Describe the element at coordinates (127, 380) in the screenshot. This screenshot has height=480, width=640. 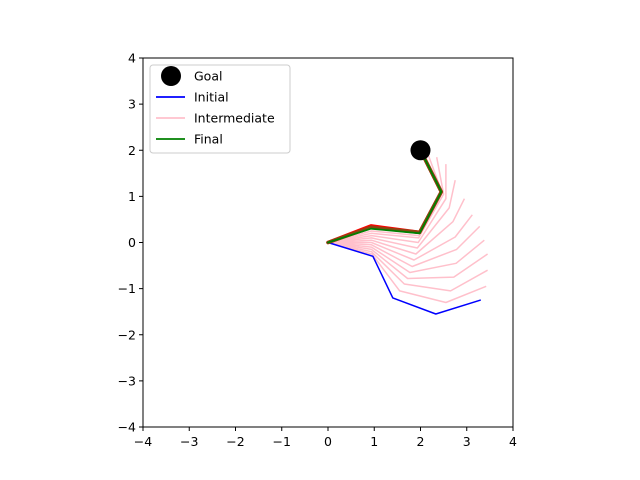
I see `y-tick-label: −3` at that location.